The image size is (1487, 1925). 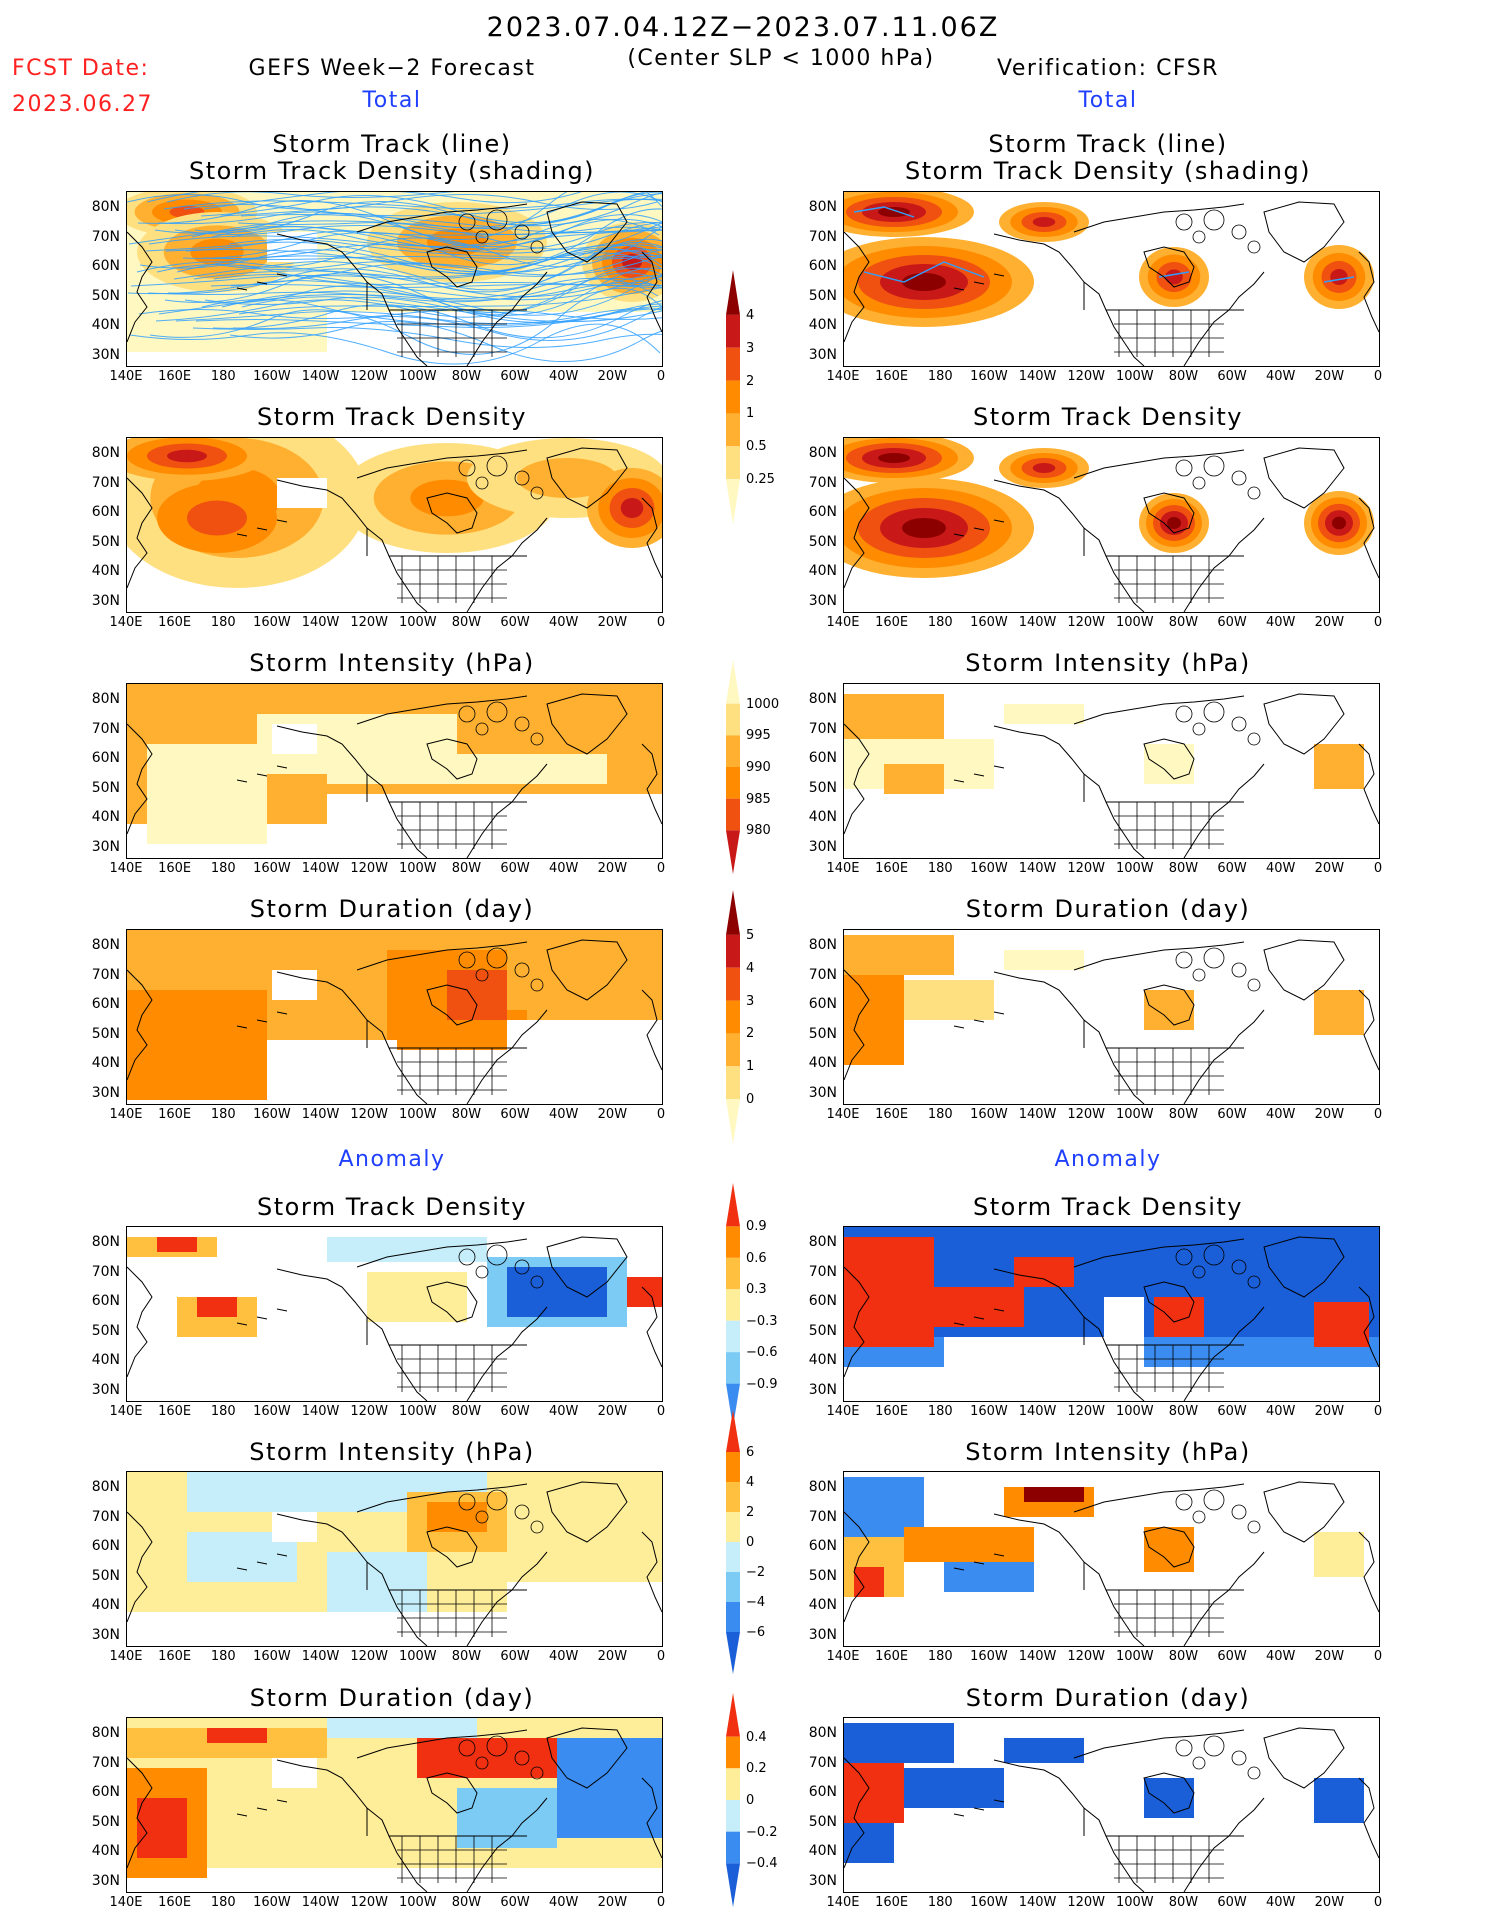 What do you see at coordinates (1086, 1902) in the screenshot?
I see `lon-tick-label: 120W` at bounding box center [1086, 1902].